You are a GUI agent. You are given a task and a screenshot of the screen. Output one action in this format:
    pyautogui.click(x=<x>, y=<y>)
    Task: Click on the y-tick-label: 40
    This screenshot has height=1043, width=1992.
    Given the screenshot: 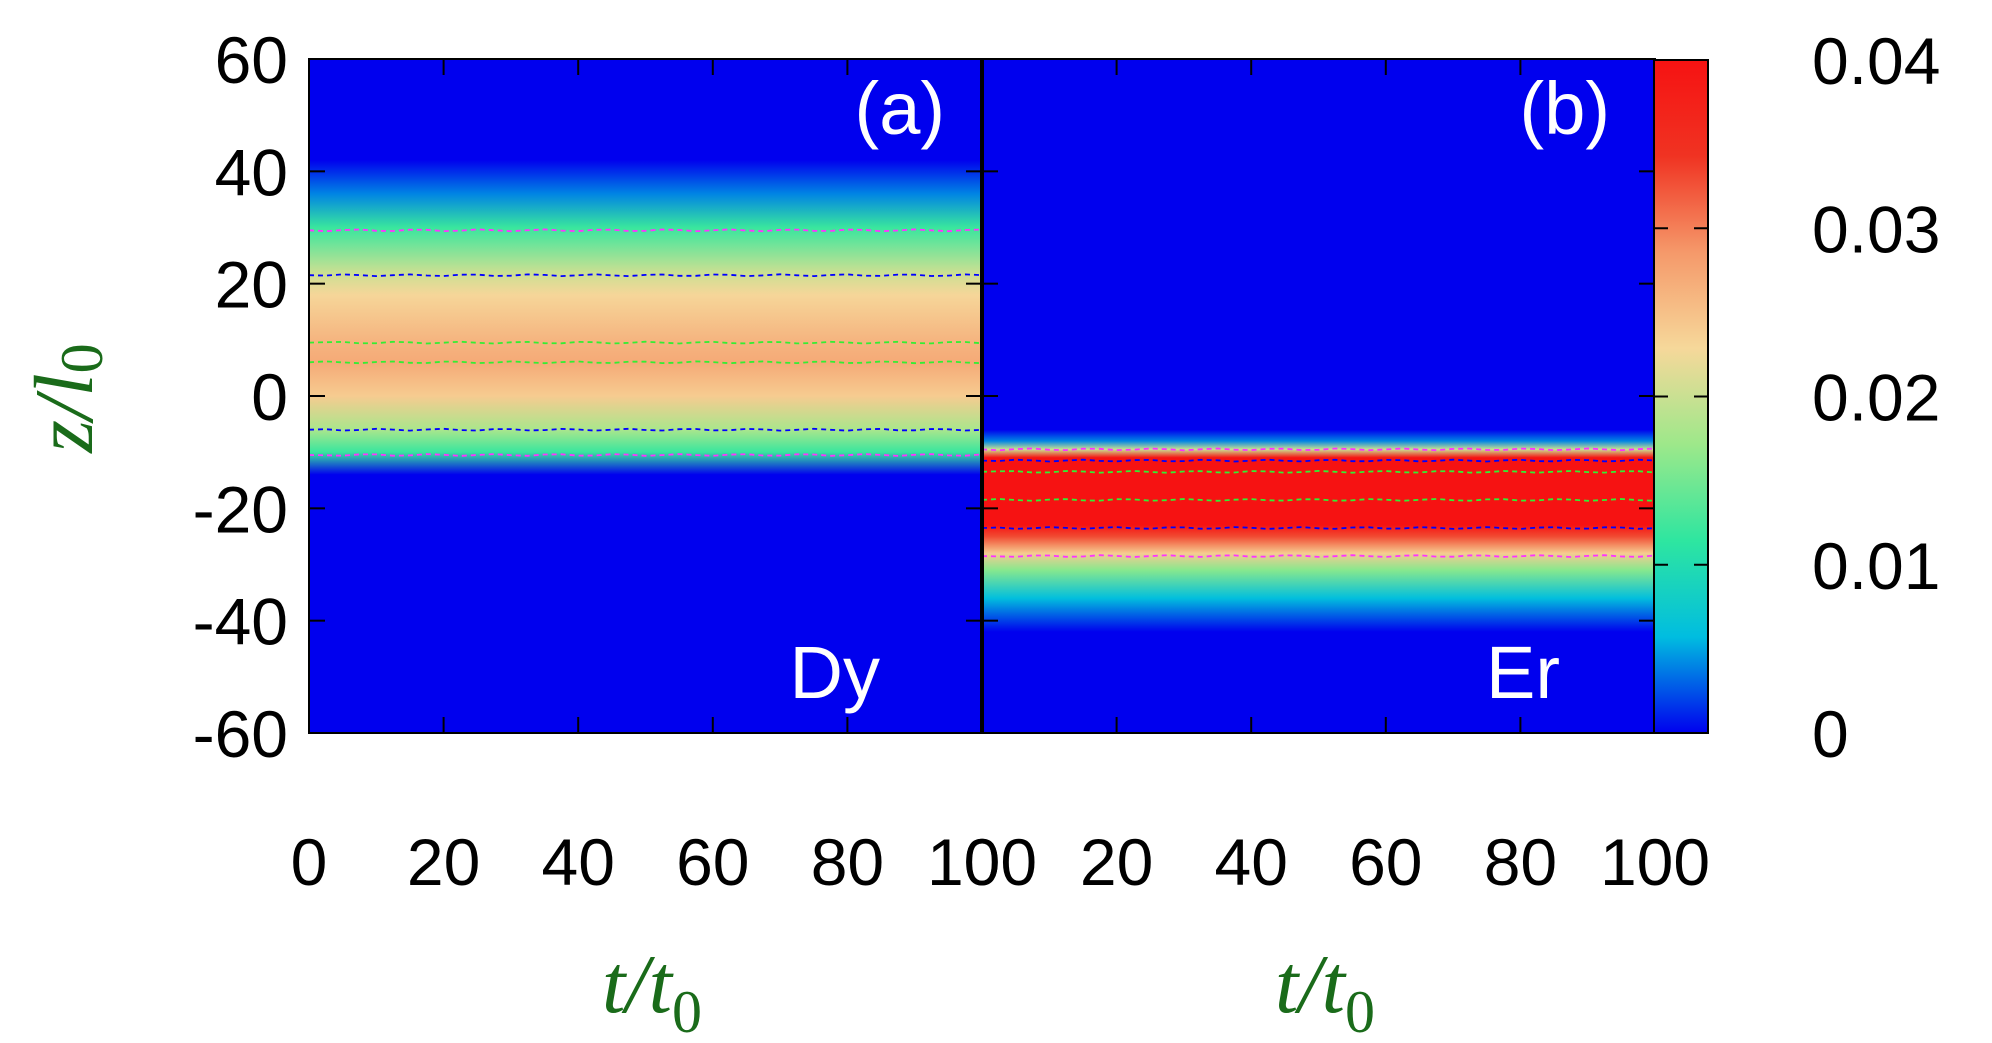 What is the action you would take?
    pyautogui.click(x=251, y=172)
    